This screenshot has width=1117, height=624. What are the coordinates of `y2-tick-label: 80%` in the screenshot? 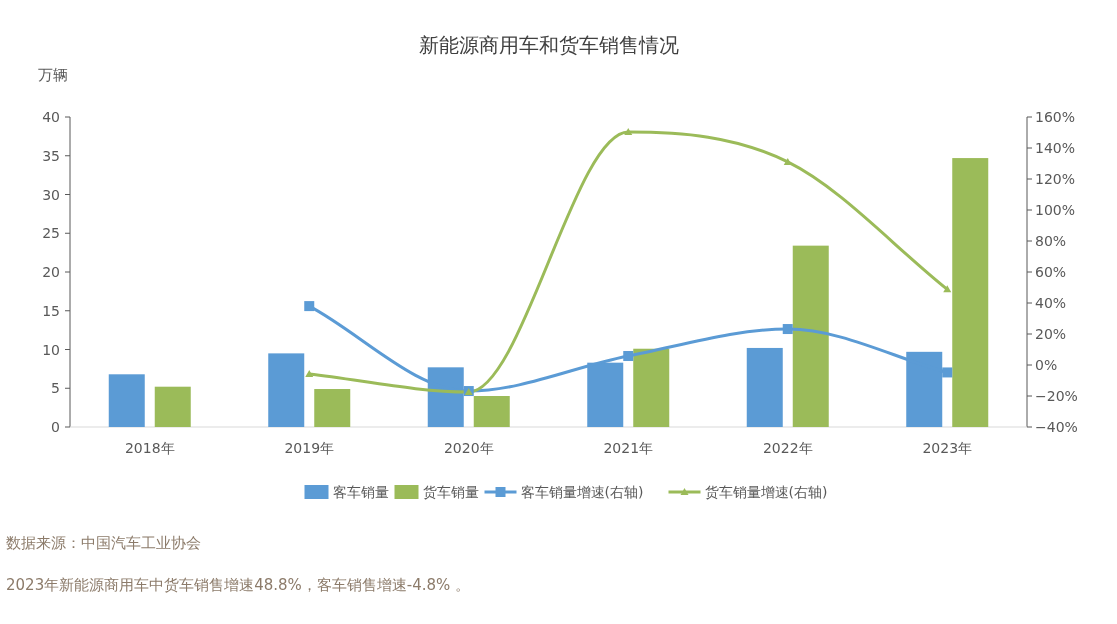 It's located at (1051, 241).